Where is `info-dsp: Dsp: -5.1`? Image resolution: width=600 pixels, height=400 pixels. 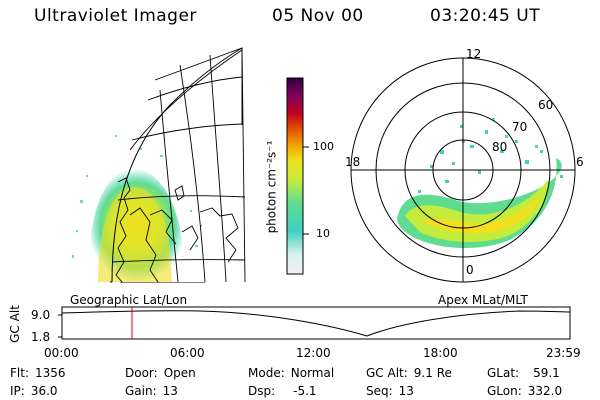
info-dsp: Dsp: -5.1 is located at coordinates (282, 391).